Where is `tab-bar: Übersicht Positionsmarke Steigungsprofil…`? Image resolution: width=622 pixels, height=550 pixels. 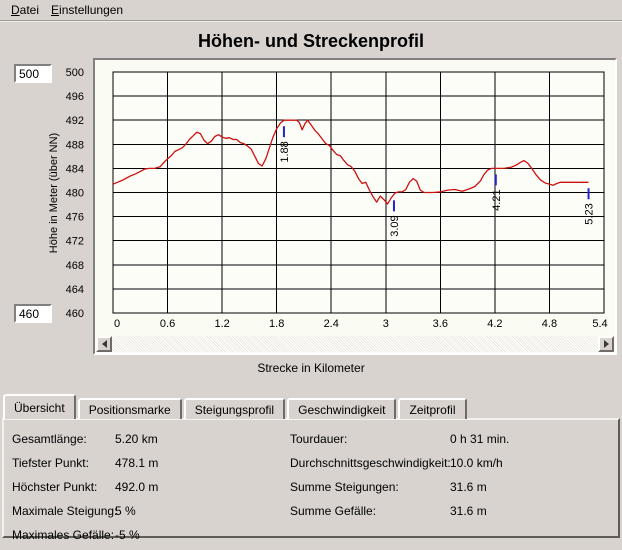
tab-bar: Übersicht Positionsmarke Steigungsprofil… is located at coordinates (236, 406).